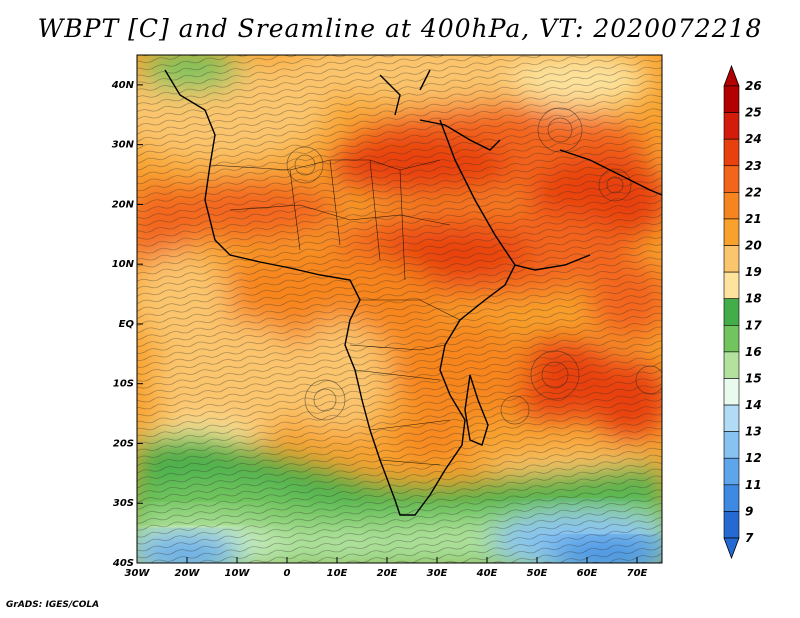 The width and height of the screenshot is (800, 618). I want to click on colorbar-label: 23, so click(753, 166).